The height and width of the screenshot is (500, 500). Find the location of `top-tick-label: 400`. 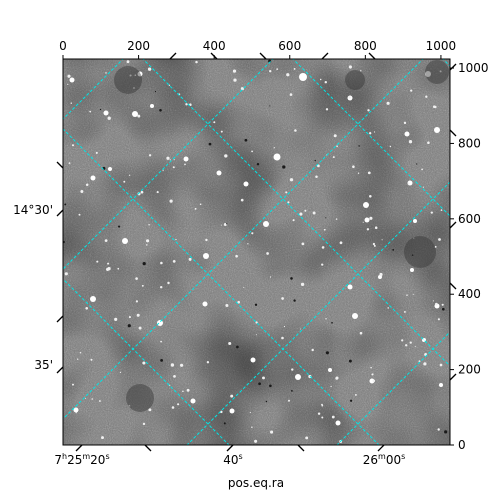

top-tick-label: 400 is located at coordinates (214, 46).